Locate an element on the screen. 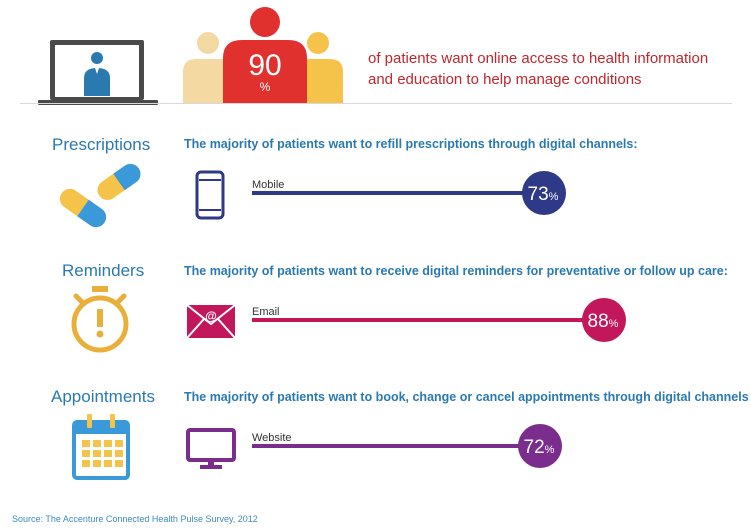 The width and height of the screenshot is (750, 531). hero-illustration is located at coordinates (190, 56).